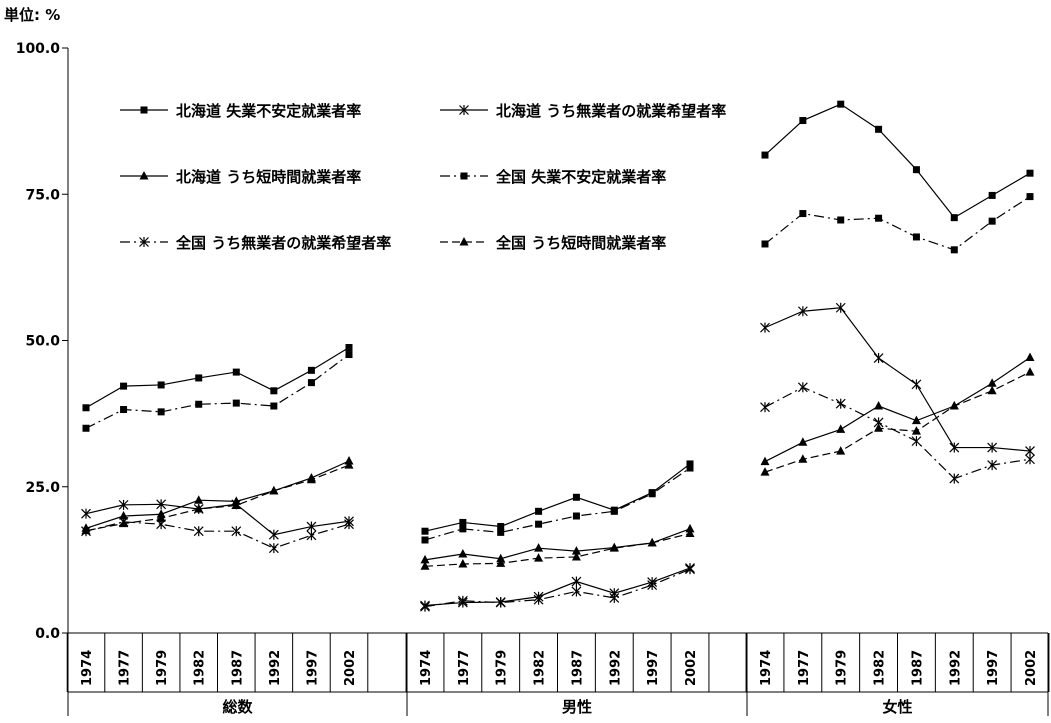  What do you see at coordinates (38, 49) in the screenshot?
I see `y-tick-label: 100.0` at bounding box center [38, 49].